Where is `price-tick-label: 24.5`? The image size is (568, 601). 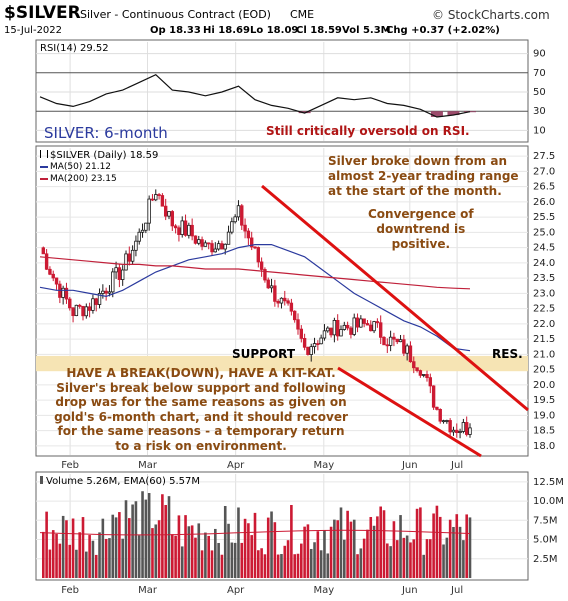
price-tick-label: 24.5 is located at coordinates (544, 248).